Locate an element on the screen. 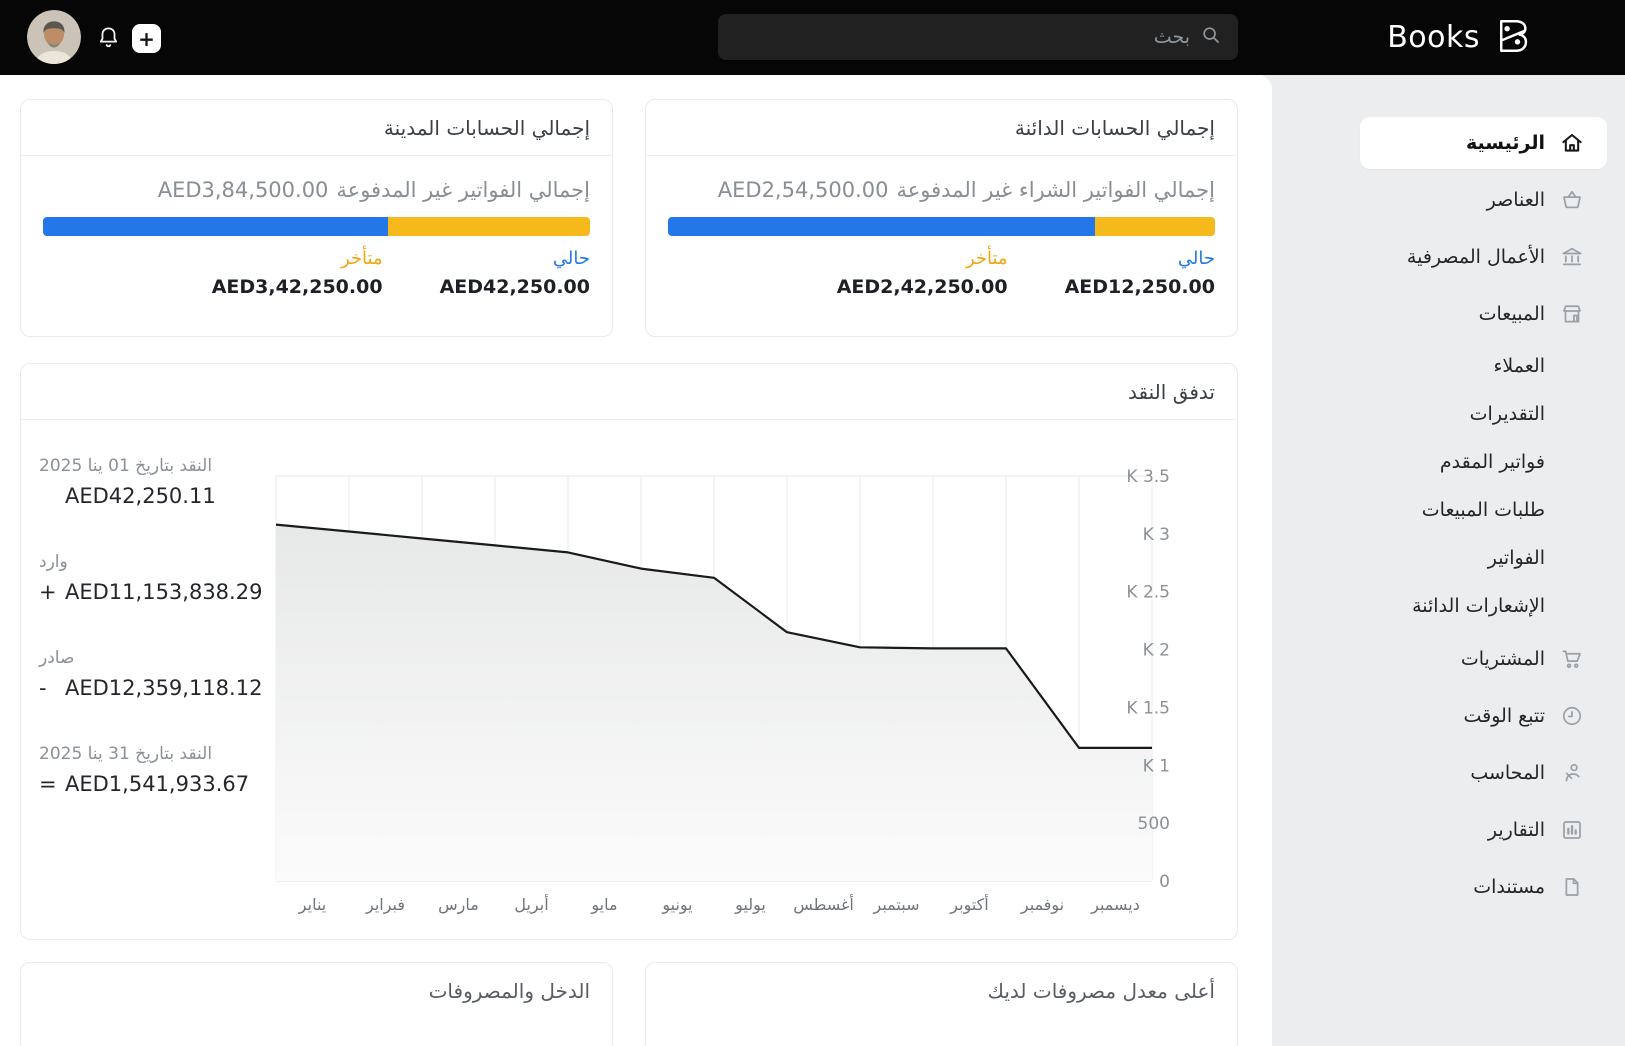 This screenshot has height=1046, width=1625. sidebar-item-5: التقديرات is located at coordinates (1483, 414).